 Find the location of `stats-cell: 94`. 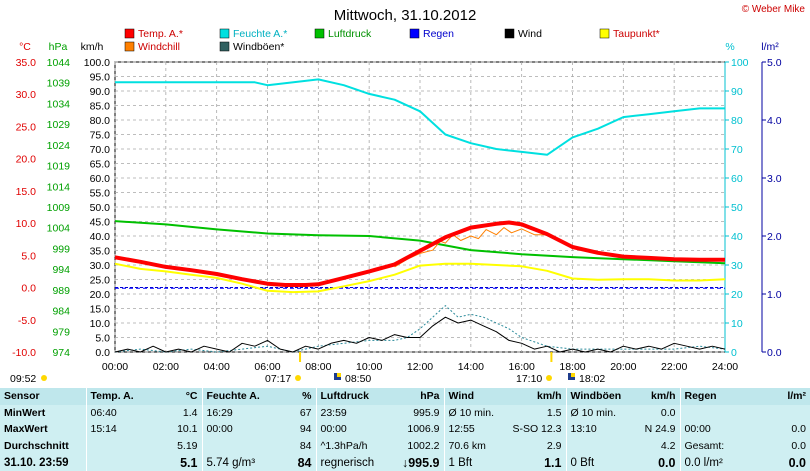

stats-cell: 94 is located at coordinates (305, 429).